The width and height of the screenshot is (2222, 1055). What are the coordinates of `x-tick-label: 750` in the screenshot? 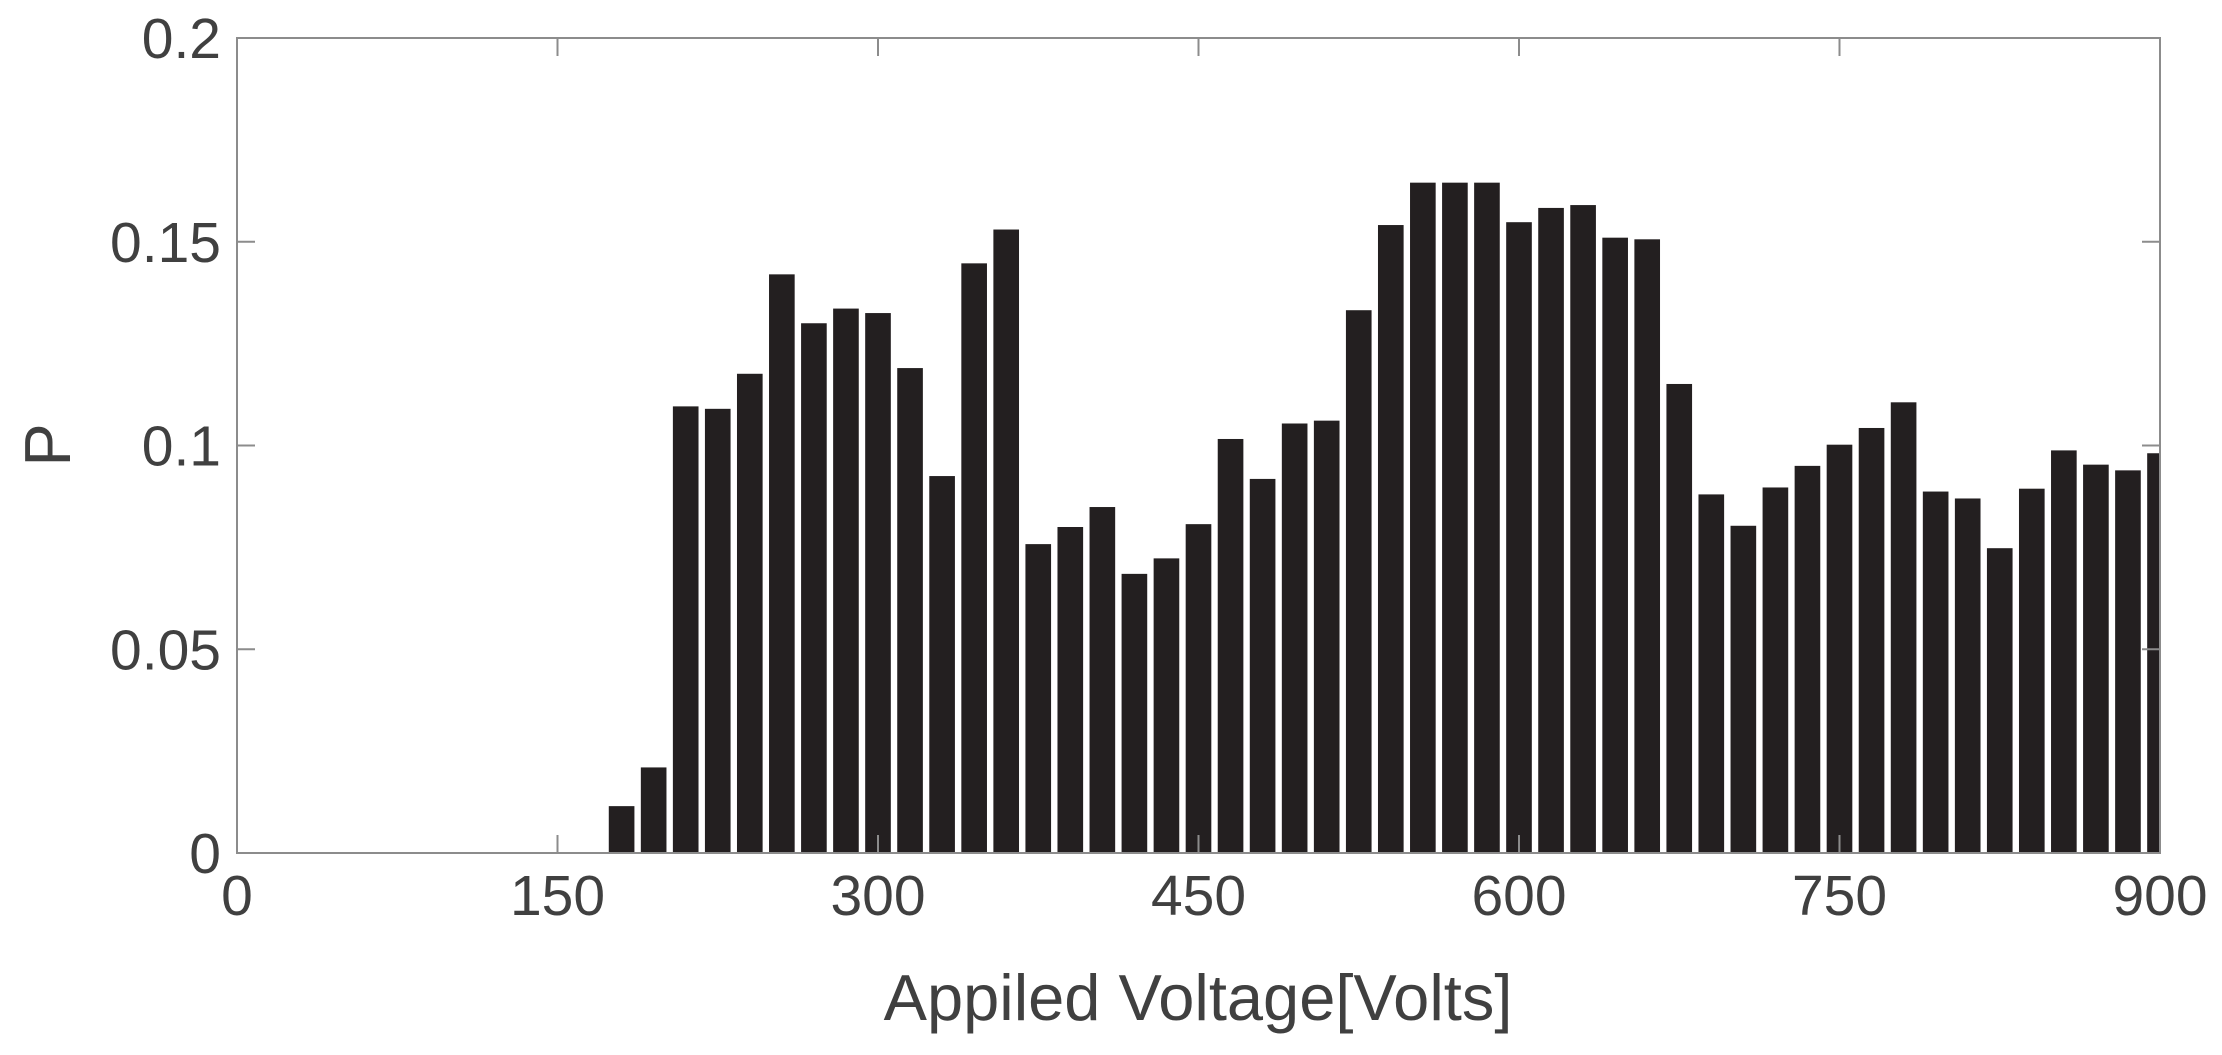 It's located at (1839, 896).